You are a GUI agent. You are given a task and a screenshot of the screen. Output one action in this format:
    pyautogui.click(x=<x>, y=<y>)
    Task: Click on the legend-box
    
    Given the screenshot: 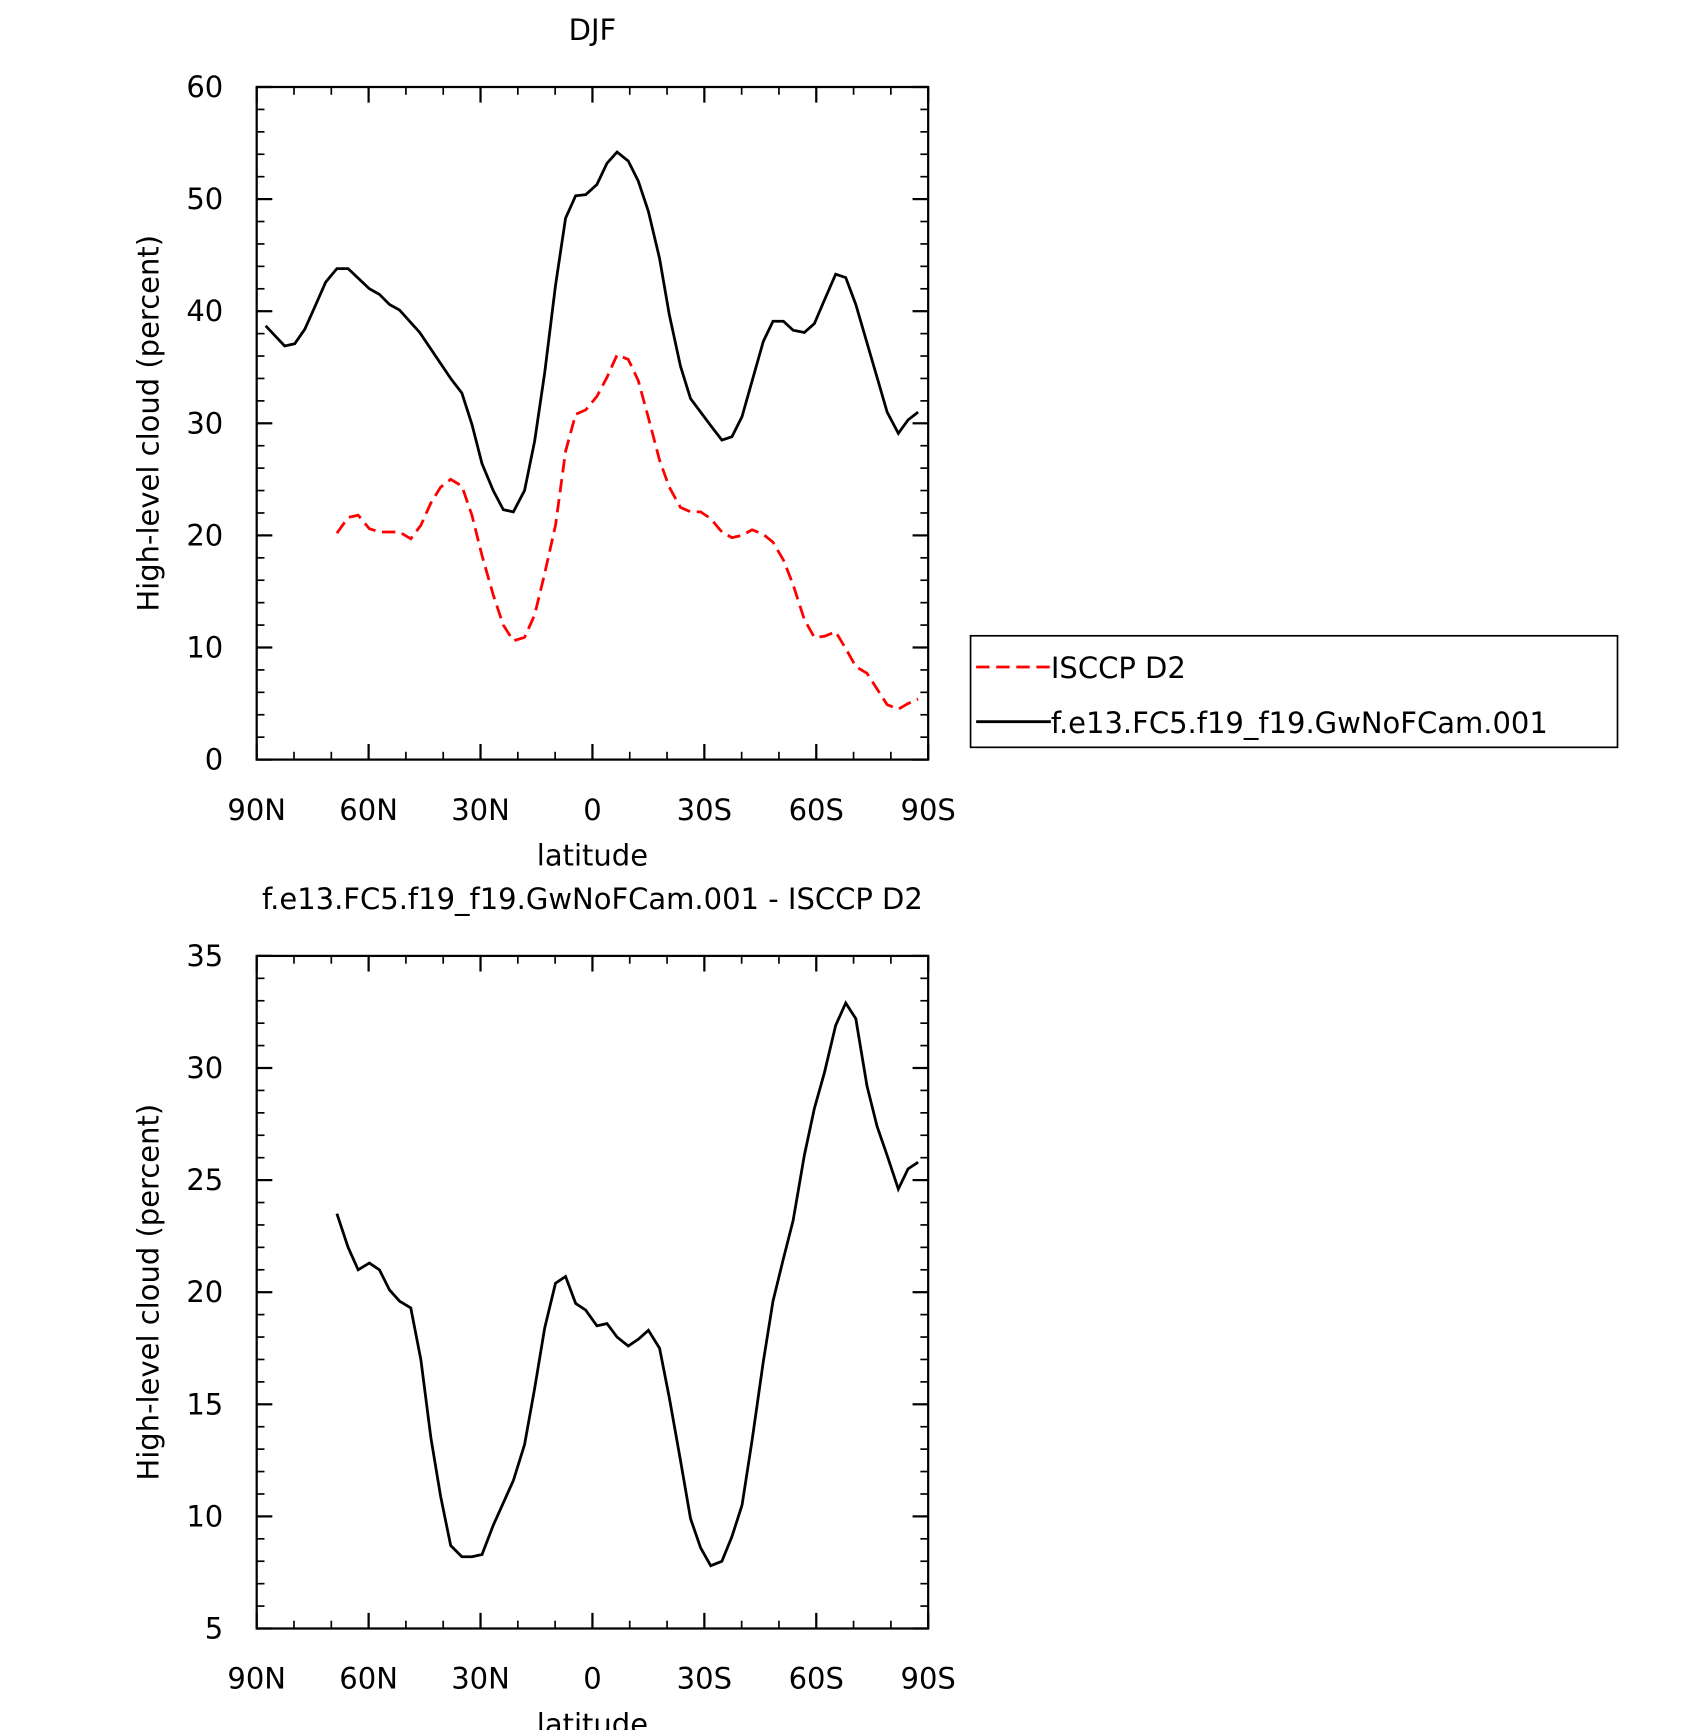 What is the action you would take?
    pyautogui.click(x=1294, y=691)
    